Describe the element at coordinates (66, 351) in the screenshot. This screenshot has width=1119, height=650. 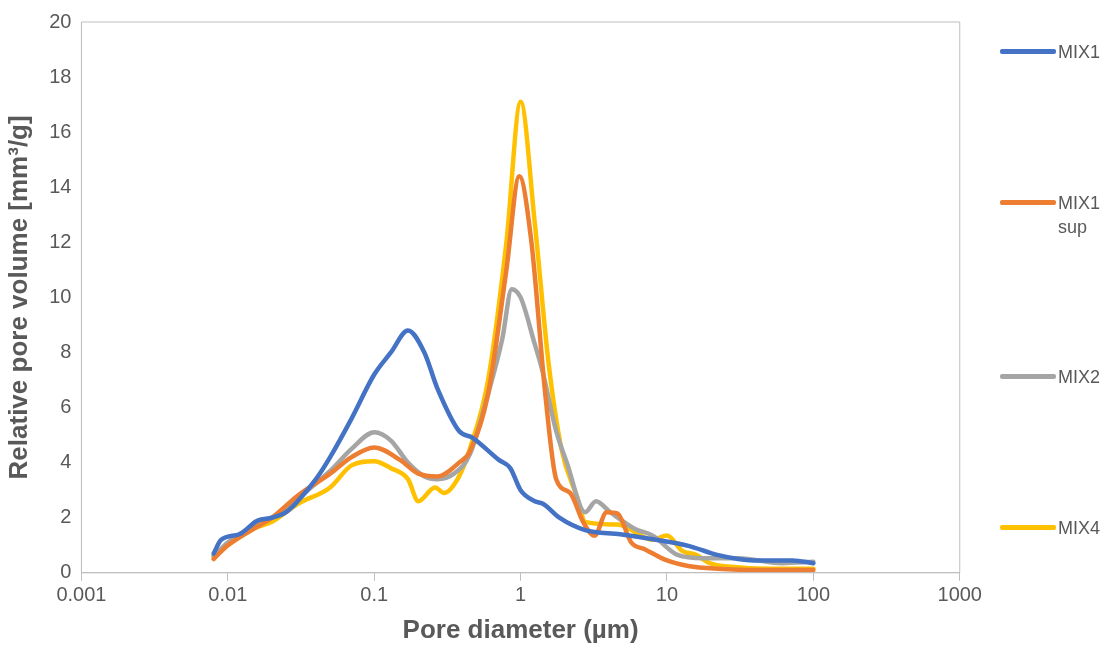
I see `y-tick-label: 8` at that location.